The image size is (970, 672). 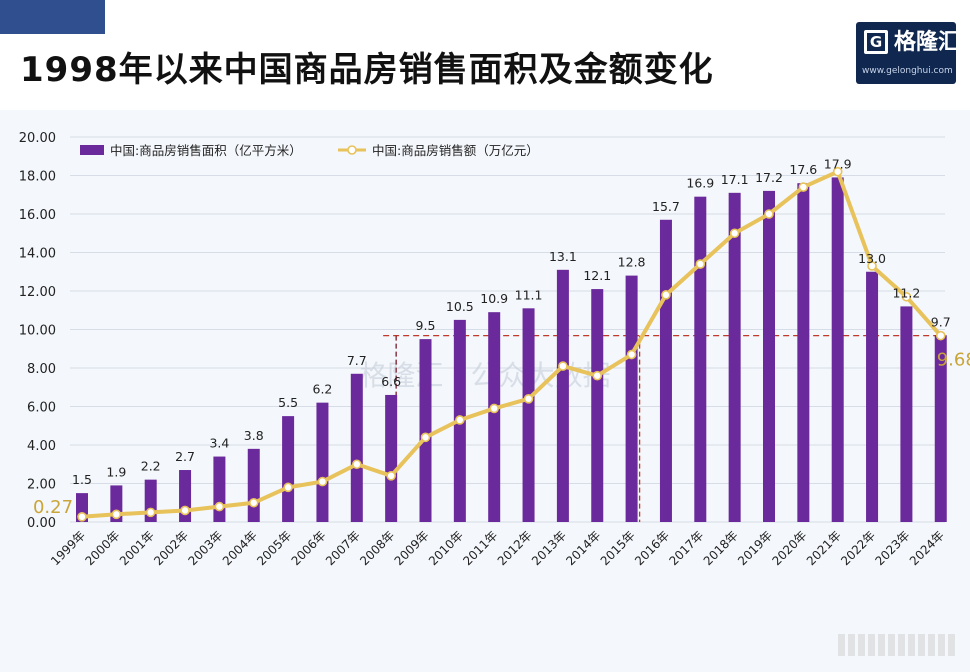 I want to click on bar-data-label: 9.5, so click(x=426, y=325).